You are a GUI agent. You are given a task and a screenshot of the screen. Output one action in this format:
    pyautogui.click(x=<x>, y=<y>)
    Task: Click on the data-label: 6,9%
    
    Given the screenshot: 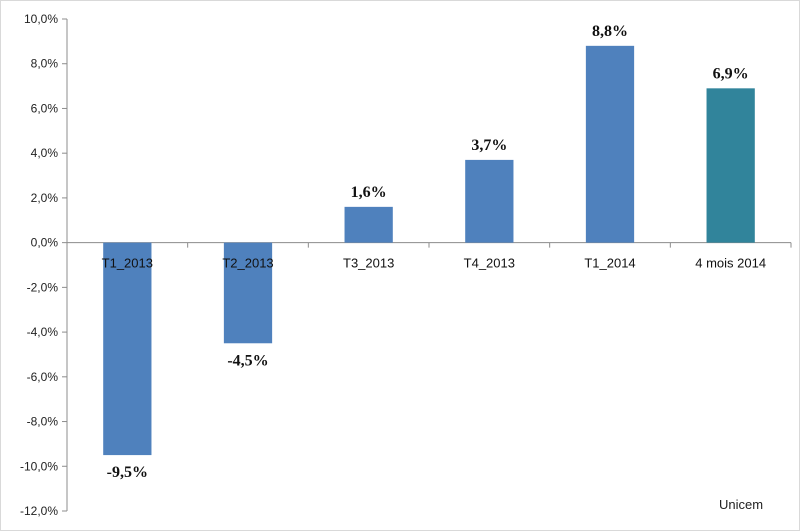 What is the action you would take?
    pyautogui.click(x=731, y=73)
    